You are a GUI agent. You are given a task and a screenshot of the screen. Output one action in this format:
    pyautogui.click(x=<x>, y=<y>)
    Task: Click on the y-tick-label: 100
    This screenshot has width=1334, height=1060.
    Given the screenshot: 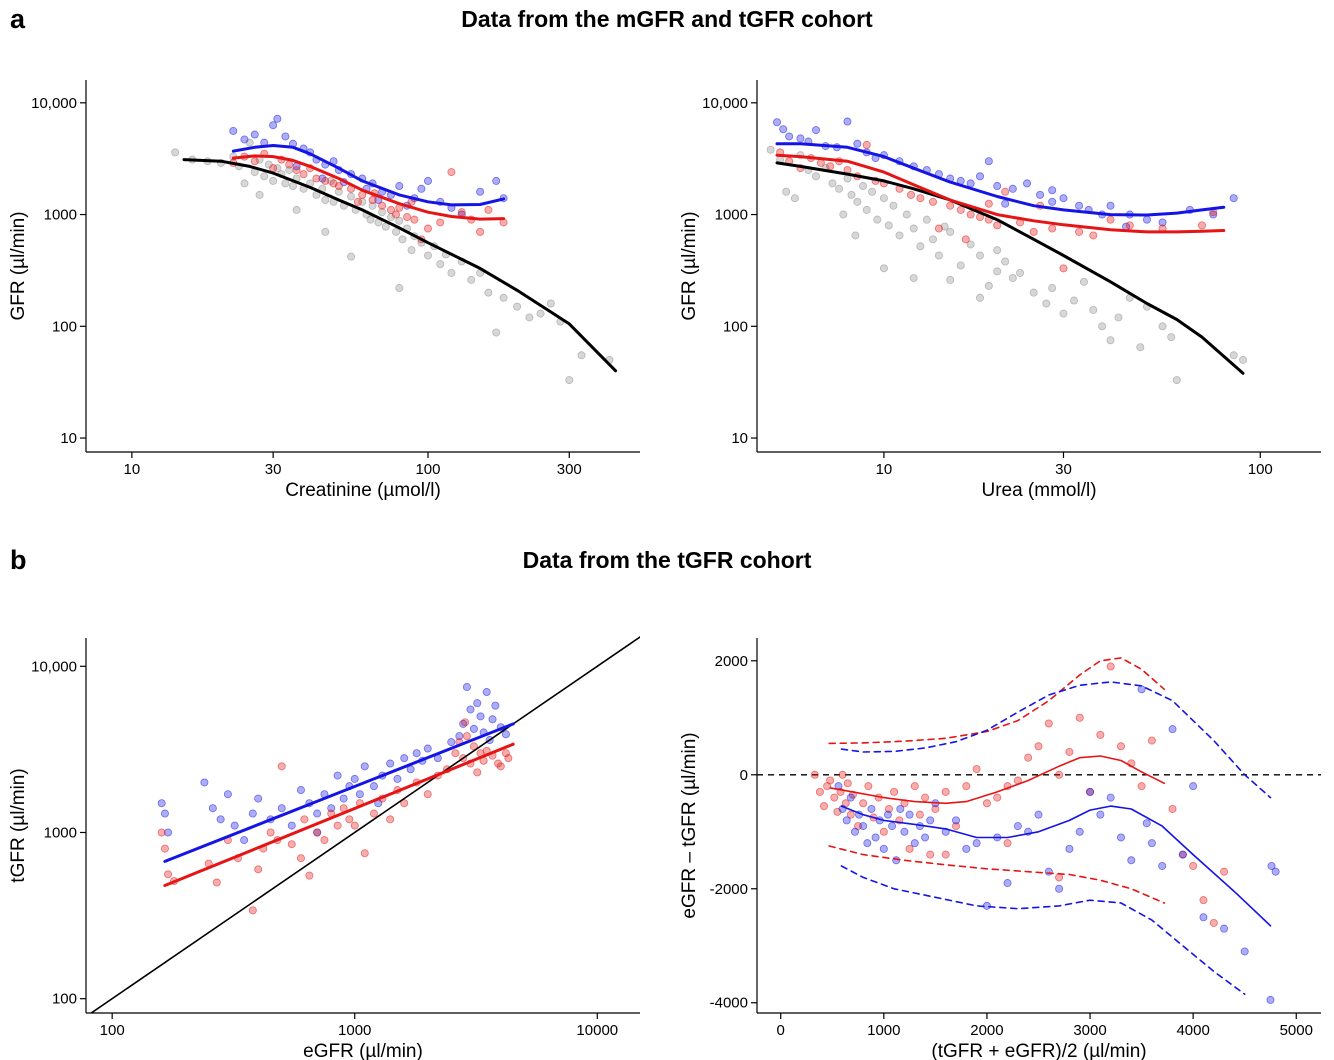 What is the action you would take?
    pyautogui.click(x=735, y=326)
    